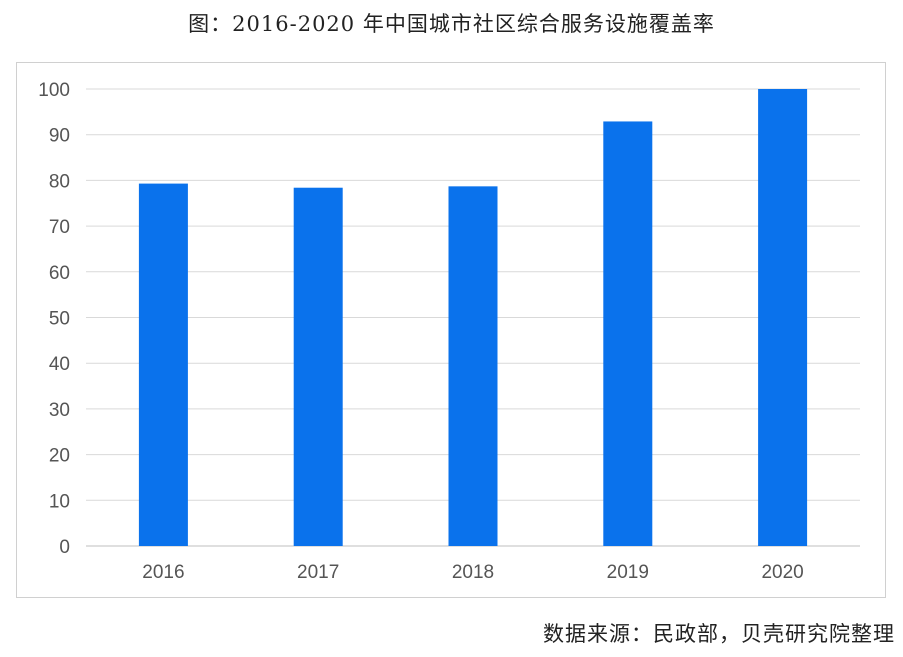 The height and width of the screenshot is (657, 903). What do you see at coordinates (719, 634) in the screenshot?
I see `data-source-note: 数据来源：民政部，贝壳研究院整理` at bounding box center [719, 634].